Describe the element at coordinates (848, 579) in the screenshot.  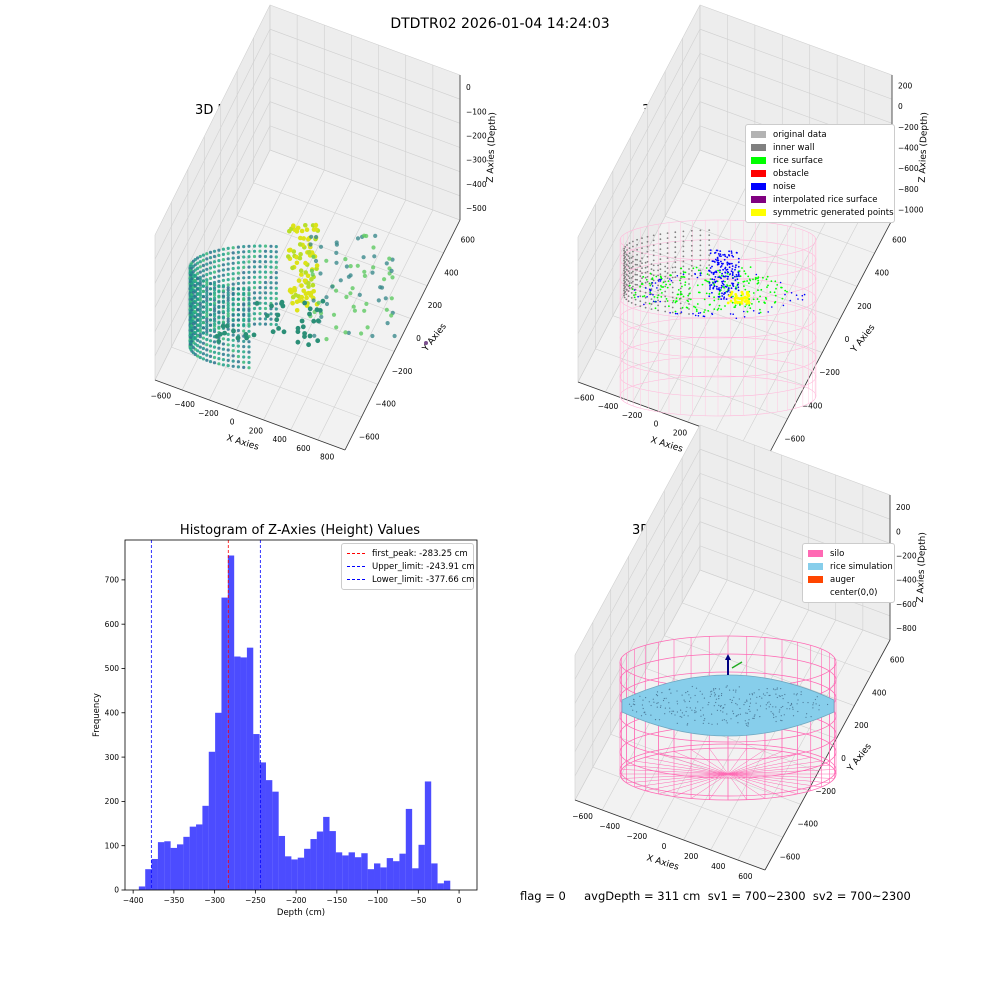
I see `legend-entry: auger` at that location.